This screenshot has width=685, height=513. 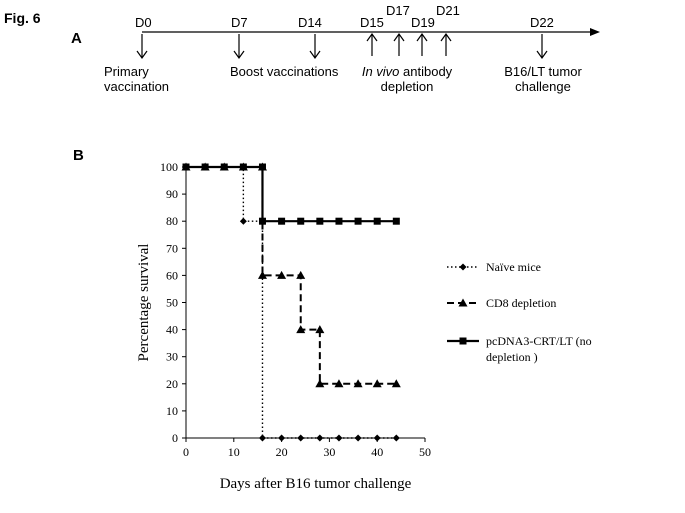 What do you see at coordinates (78, 155) in the screenshot?
I see `panel-b-label: B` at bounding box center [78, 155].